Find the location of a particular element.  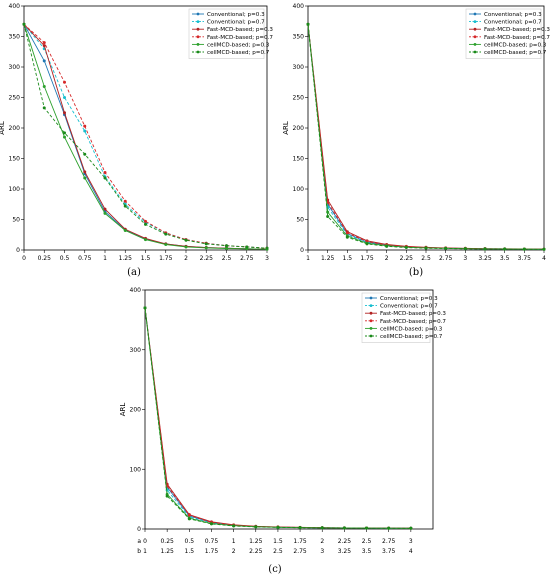

x-tick-label: 1.25 is located at coordinates (328, 258).